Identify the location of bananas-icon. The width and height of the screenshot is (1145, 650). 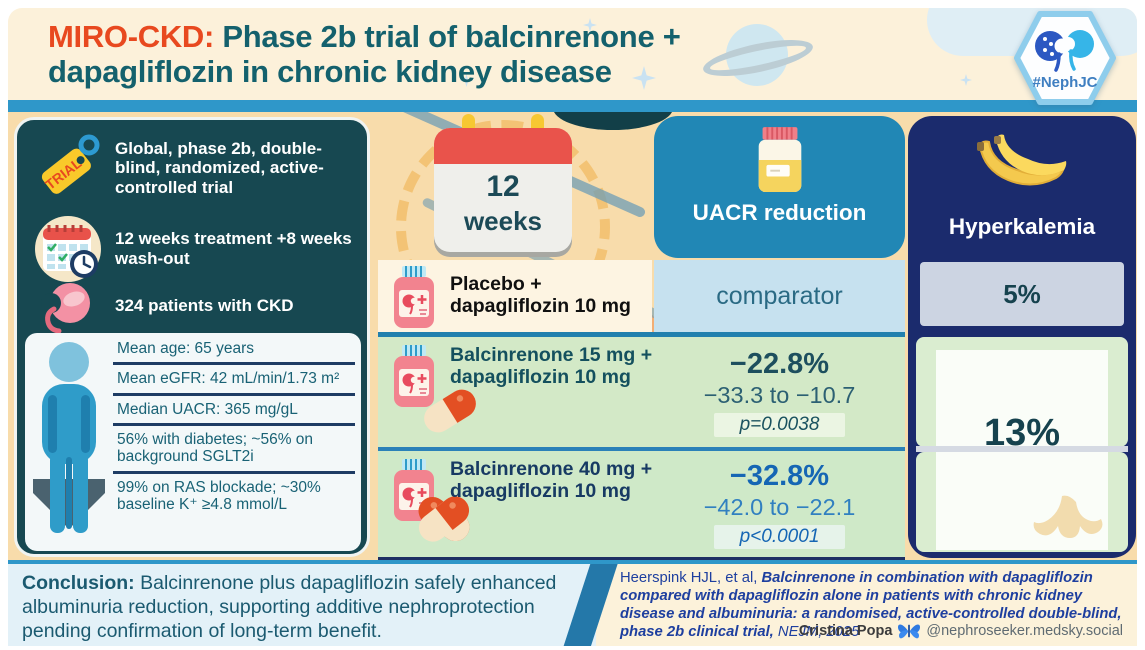
(1022, 160).